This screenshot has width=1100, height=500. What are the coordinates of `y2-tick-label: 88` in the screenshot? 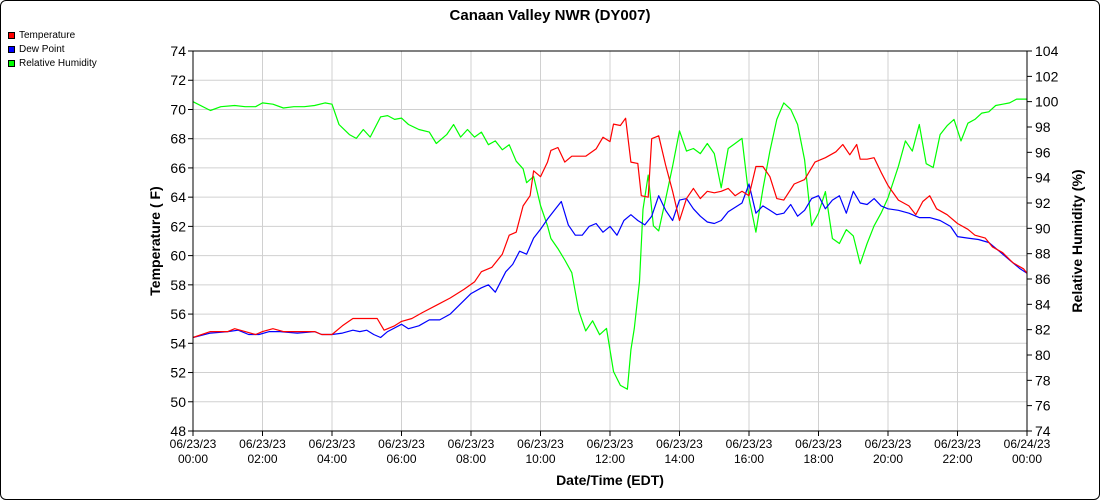 It's located at (1043, 254).